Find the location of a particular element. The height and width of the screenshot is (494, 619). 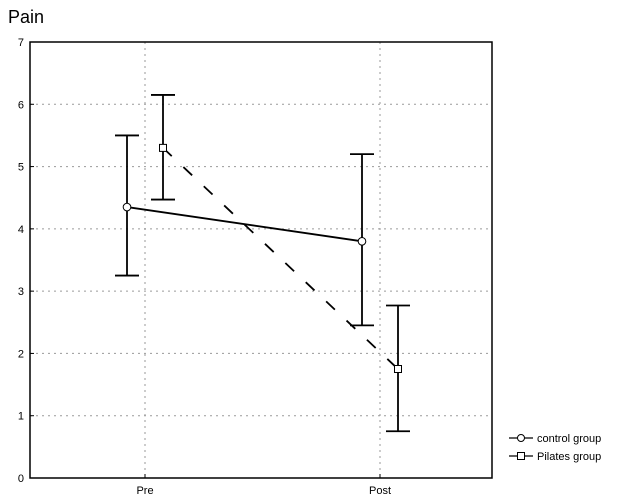

legend: control group Pilates group is located at coordinates (555, 448).